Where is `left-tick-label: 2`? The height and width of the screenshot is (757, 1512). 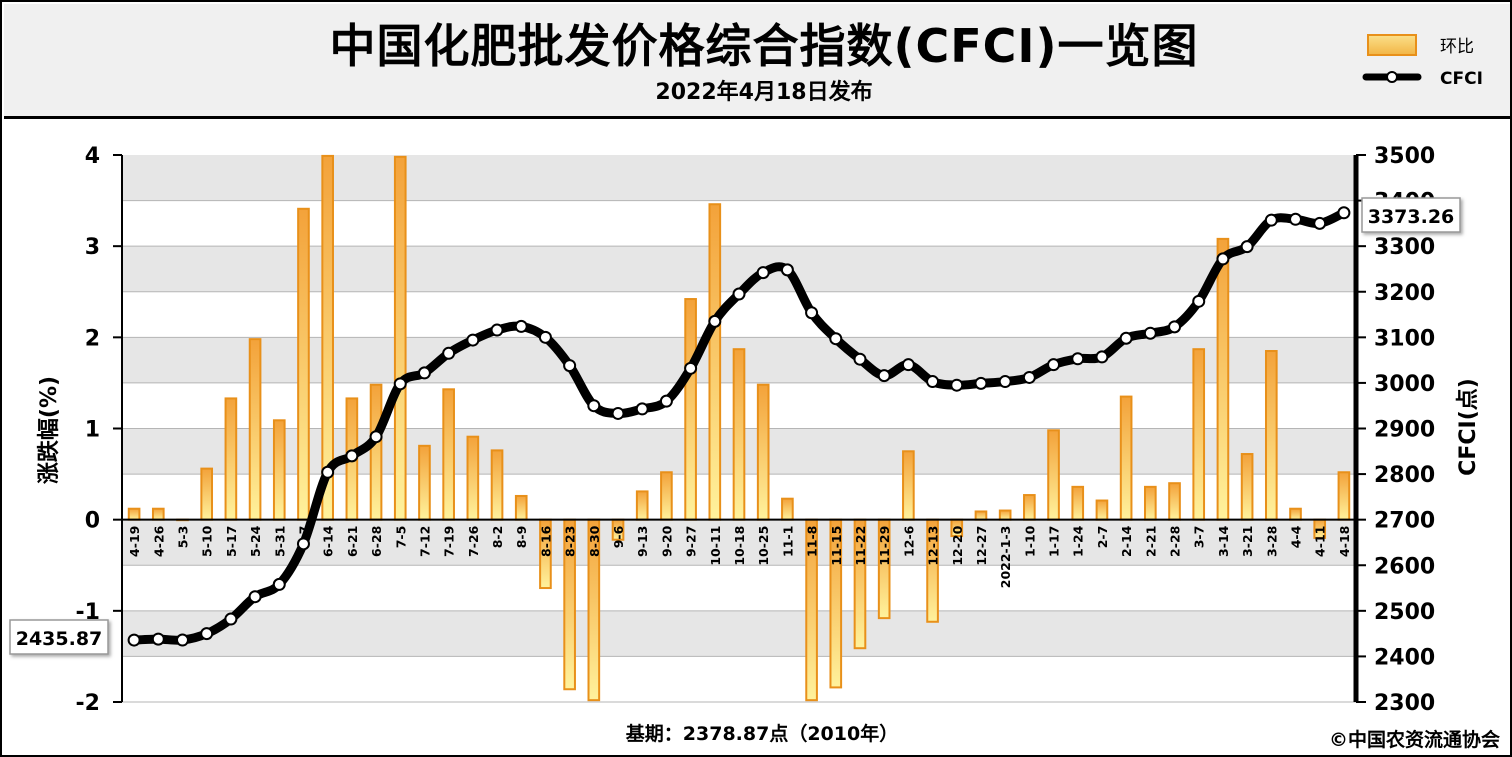 left-tick-label: 2 is located at coordinates (92, 338).